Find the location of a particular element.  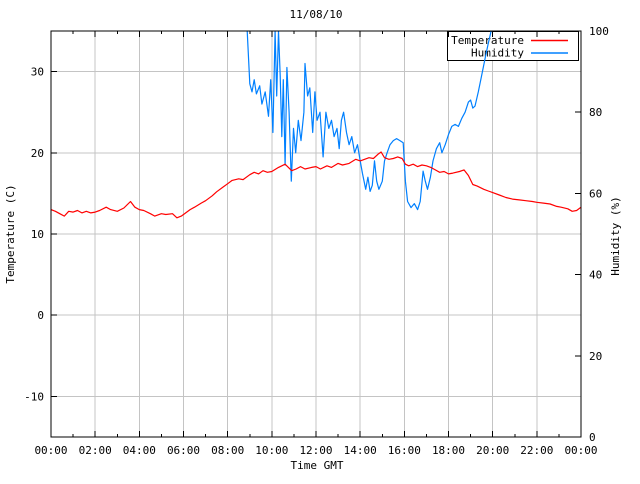

y-left-tick-label: -10 is located at coordinates (34, 396).